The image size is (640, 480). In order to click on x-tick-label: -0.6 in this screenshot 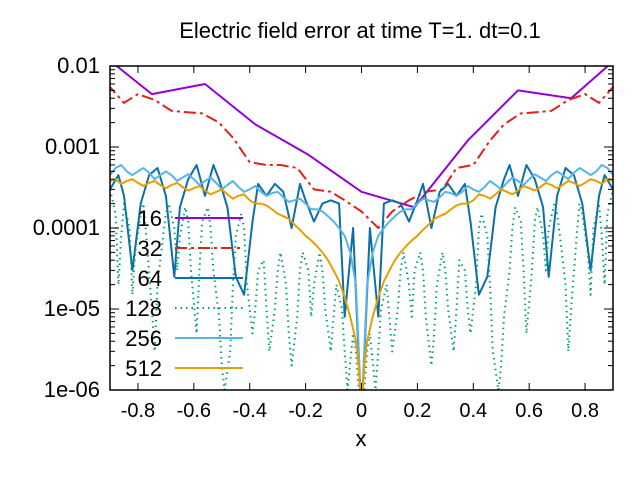, I will do `click(194, 411)`.